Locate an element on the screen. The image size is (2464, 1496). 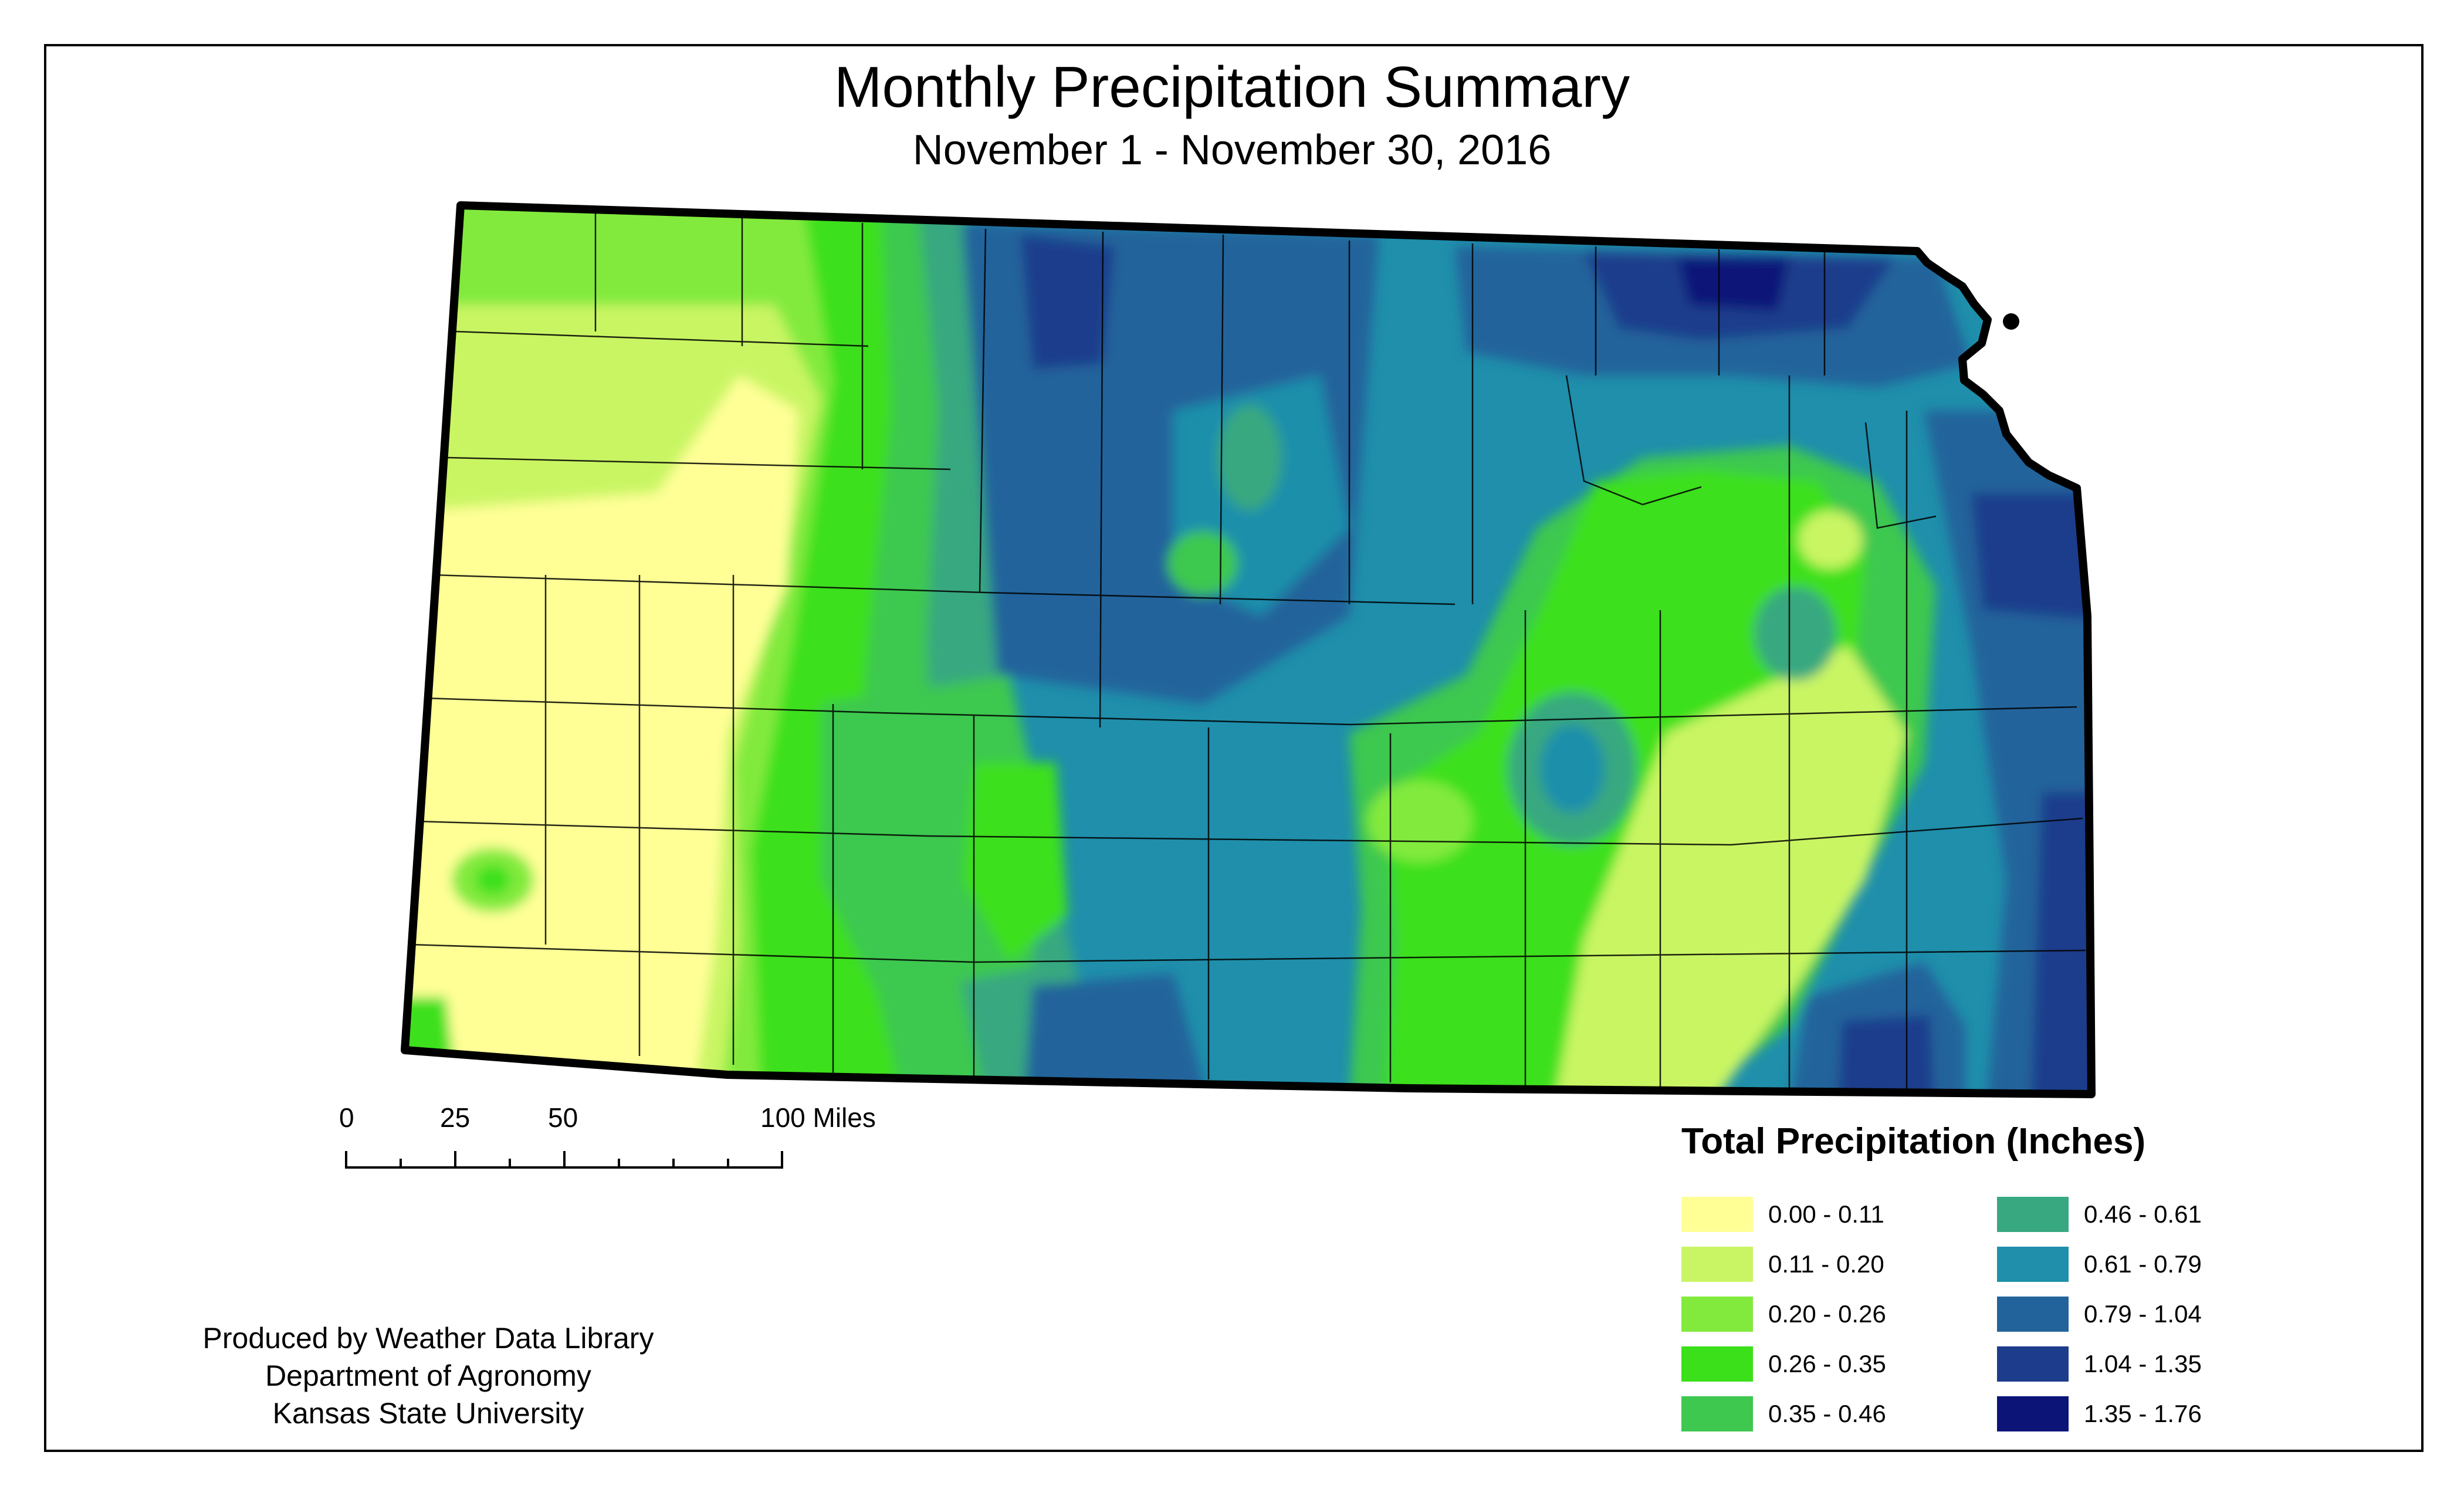
zone-0-00-0-11-west is located at coordinates (601, 735).